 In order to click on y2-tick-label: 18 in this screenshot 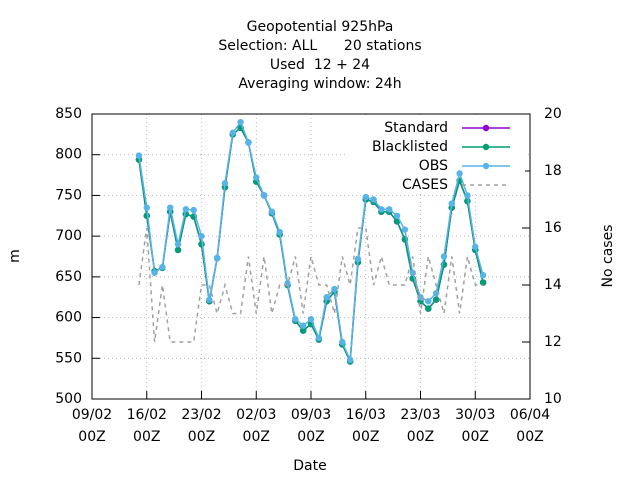, I will do `click(553, 171)`.